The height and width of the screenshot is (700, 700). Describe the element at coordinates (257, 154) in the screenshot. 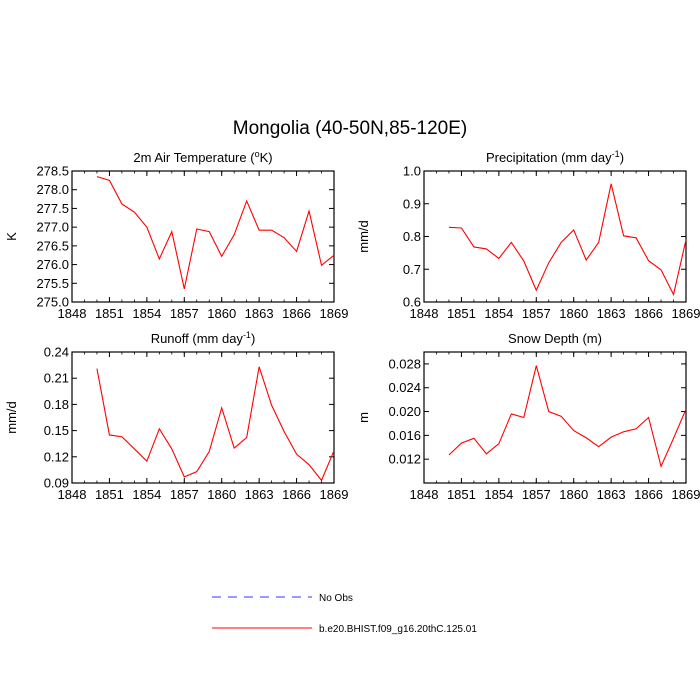

I see `panel-title-superscript: o` at that location.